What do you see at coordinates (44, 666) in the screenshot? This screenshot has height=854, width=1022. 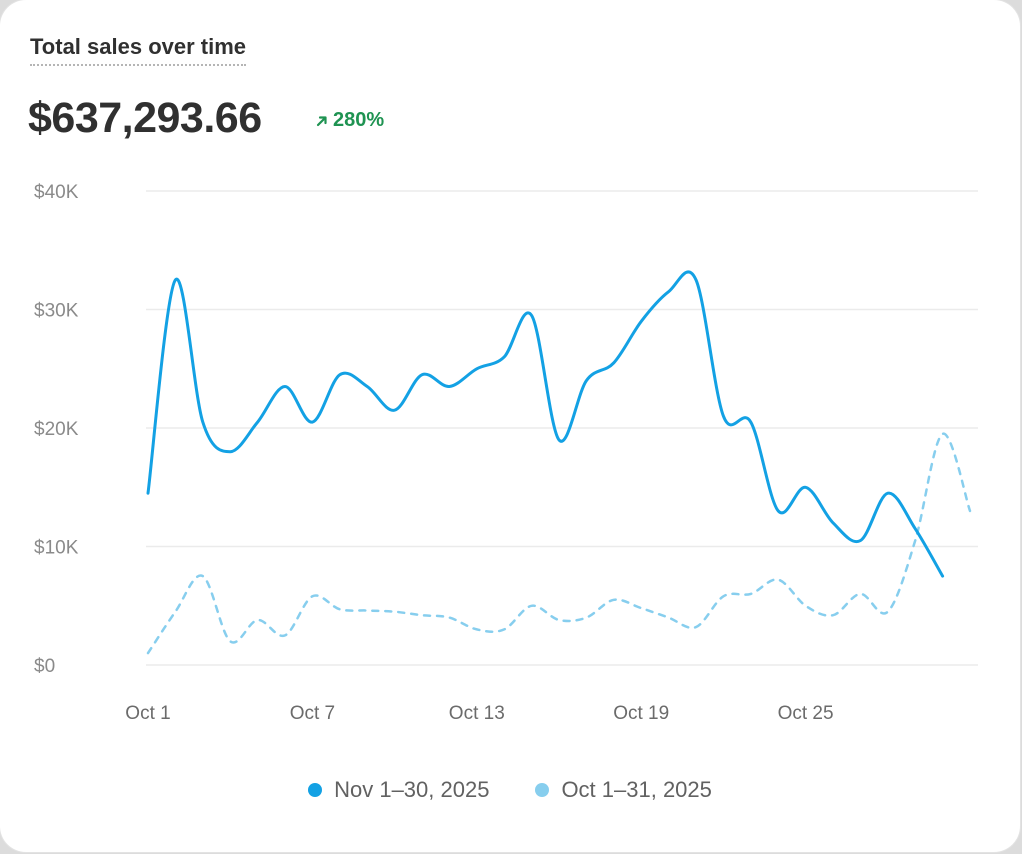 I see `y-tick-label: $0` at bounding box center [44, 666].